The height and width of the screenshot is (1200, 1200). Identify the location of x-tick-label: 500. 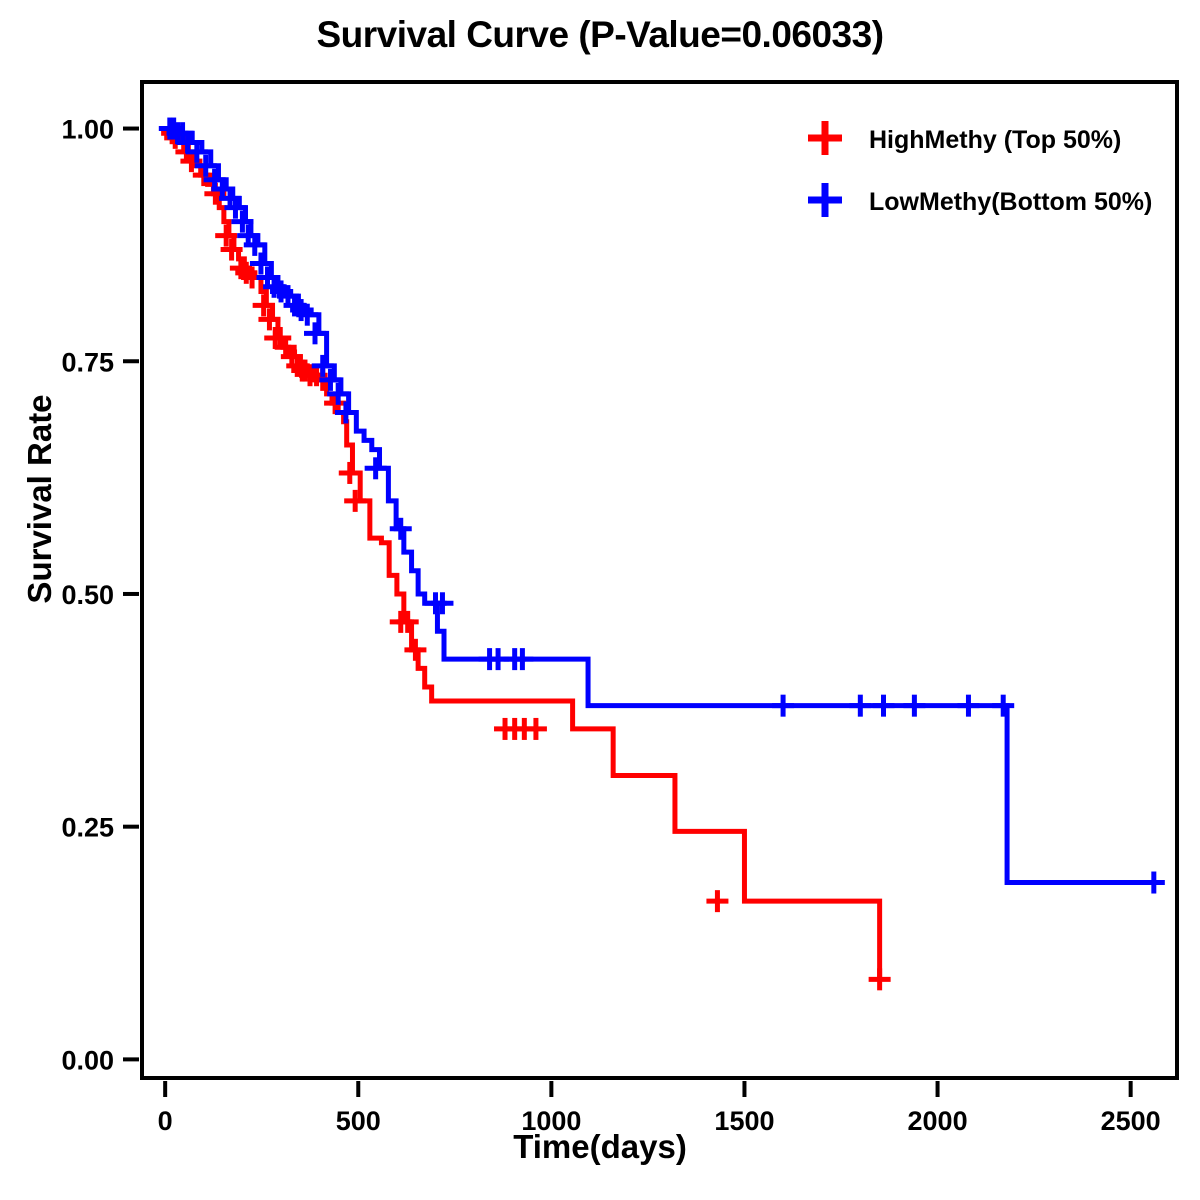
(358, 1121).